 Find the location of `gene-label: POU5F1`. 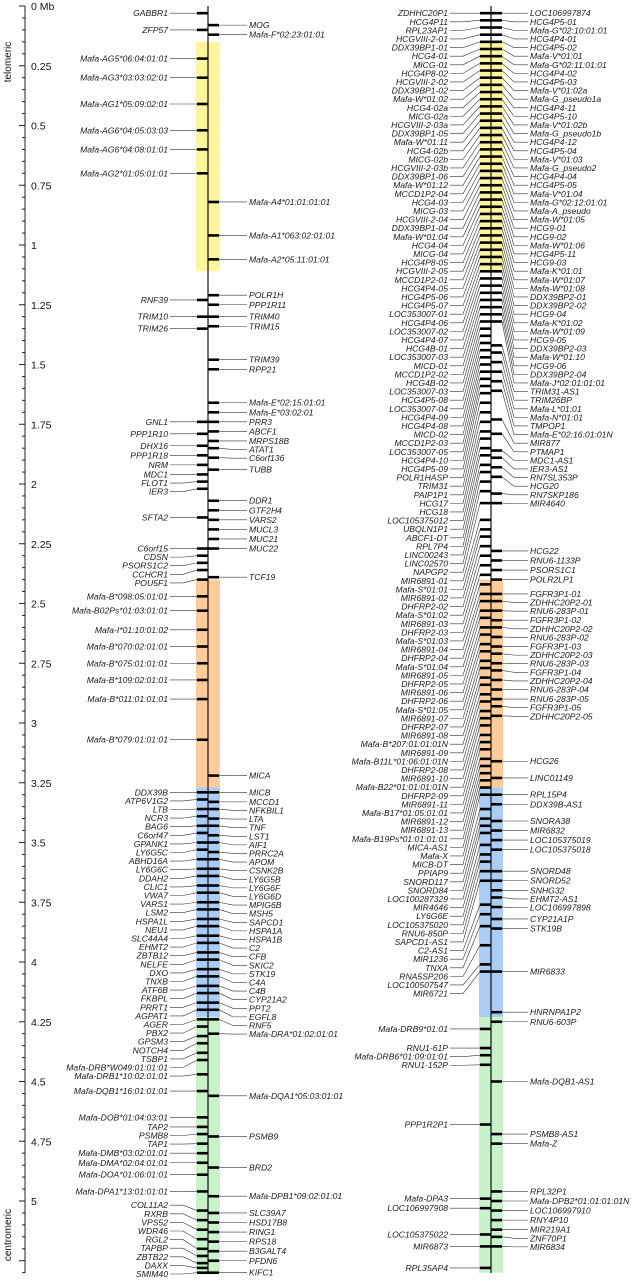

gene-label: POU5F1 is located at coordinates (152, 583).